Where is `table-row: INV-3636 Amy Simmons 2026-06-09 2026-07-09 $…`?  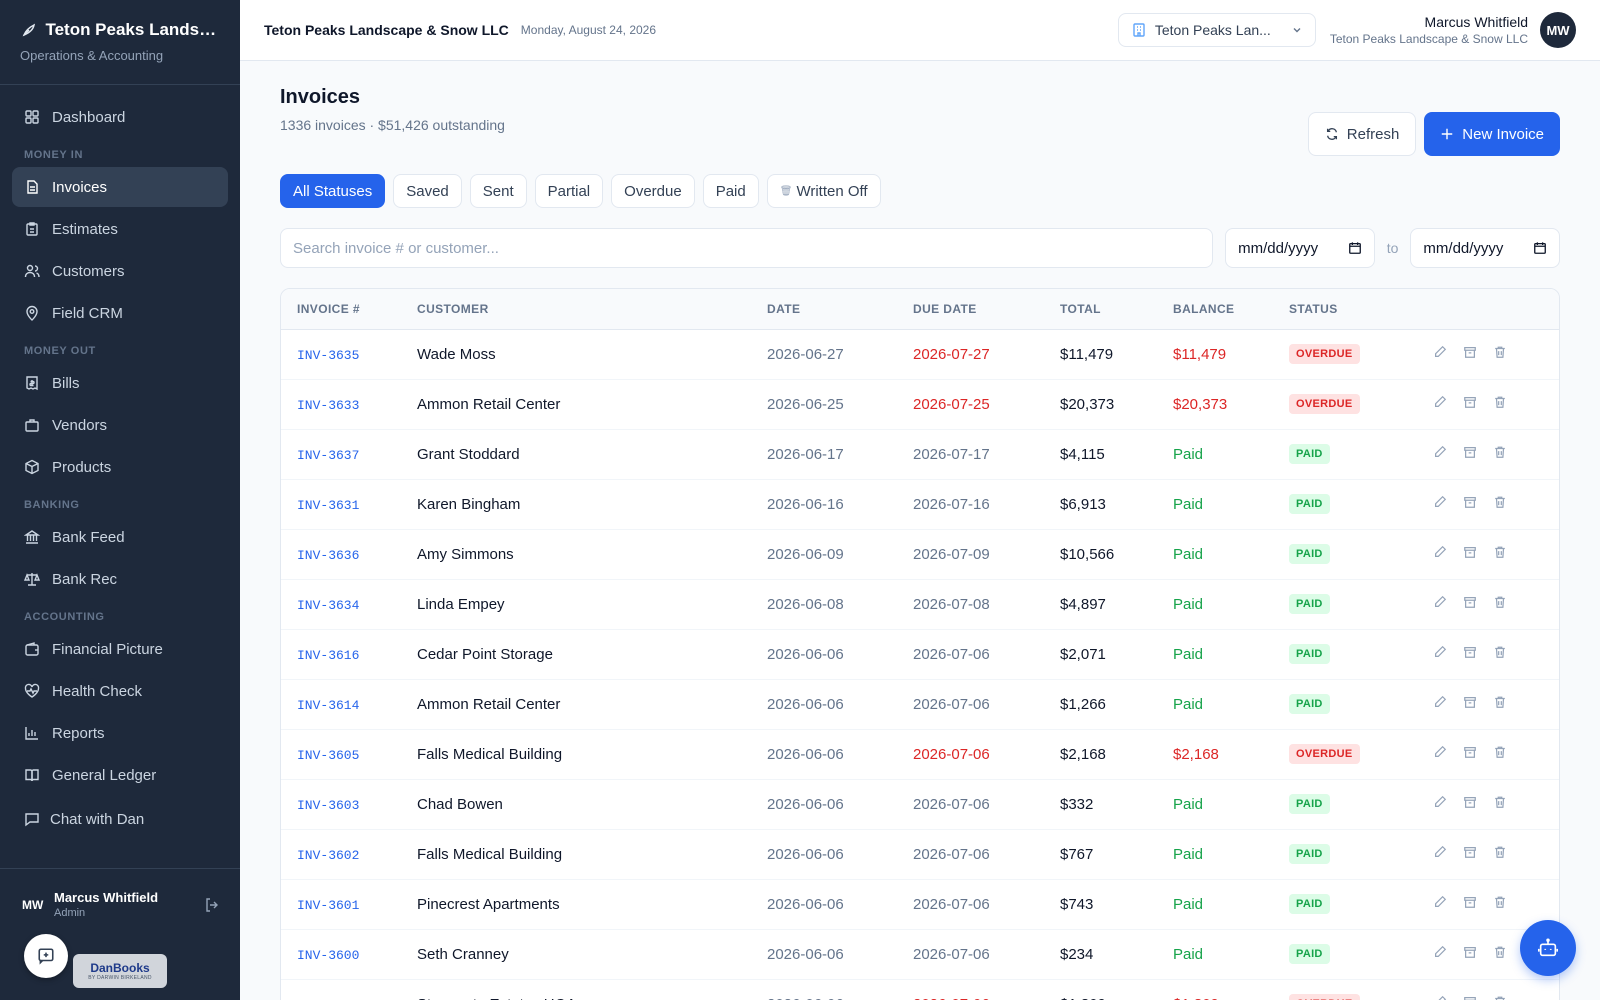 table-row: INV-3636 Amy Simmons 2026-06-09 2026-07-09 $… is located at coordinates (920, 554).